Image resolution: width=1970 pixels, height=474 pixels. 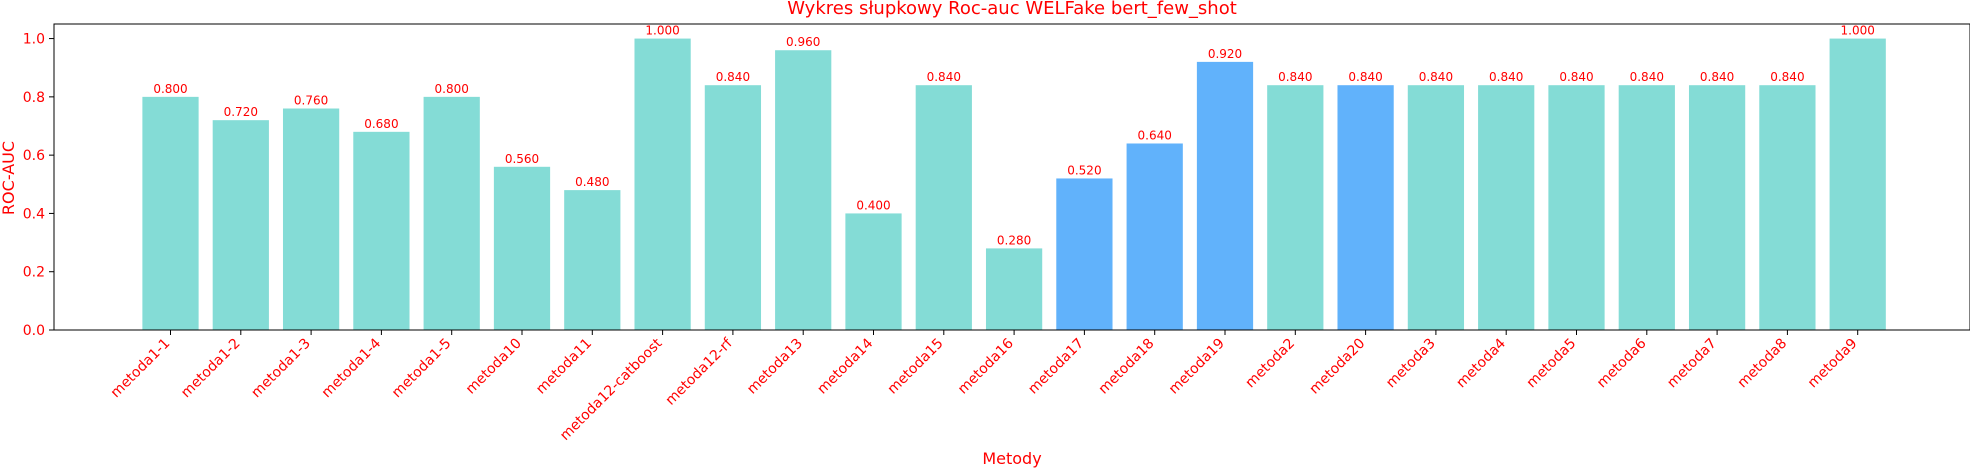 What do you see at coordinates (1127, 367) in the screenshot?
I see `x-tick-label-metoda18: metoda18` at bounding box center [1127, 367].